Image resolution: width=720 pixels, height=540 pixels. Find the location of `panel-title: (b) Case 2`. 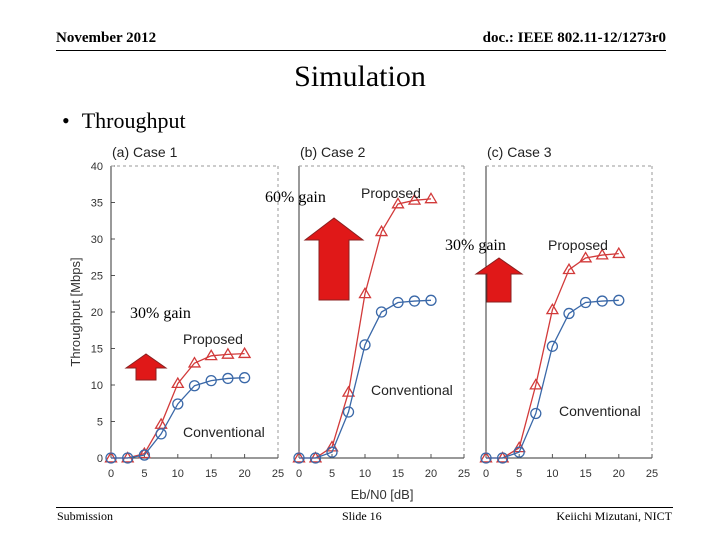

panel-title: (b) Case 2 is located at coordinates (333, 152).